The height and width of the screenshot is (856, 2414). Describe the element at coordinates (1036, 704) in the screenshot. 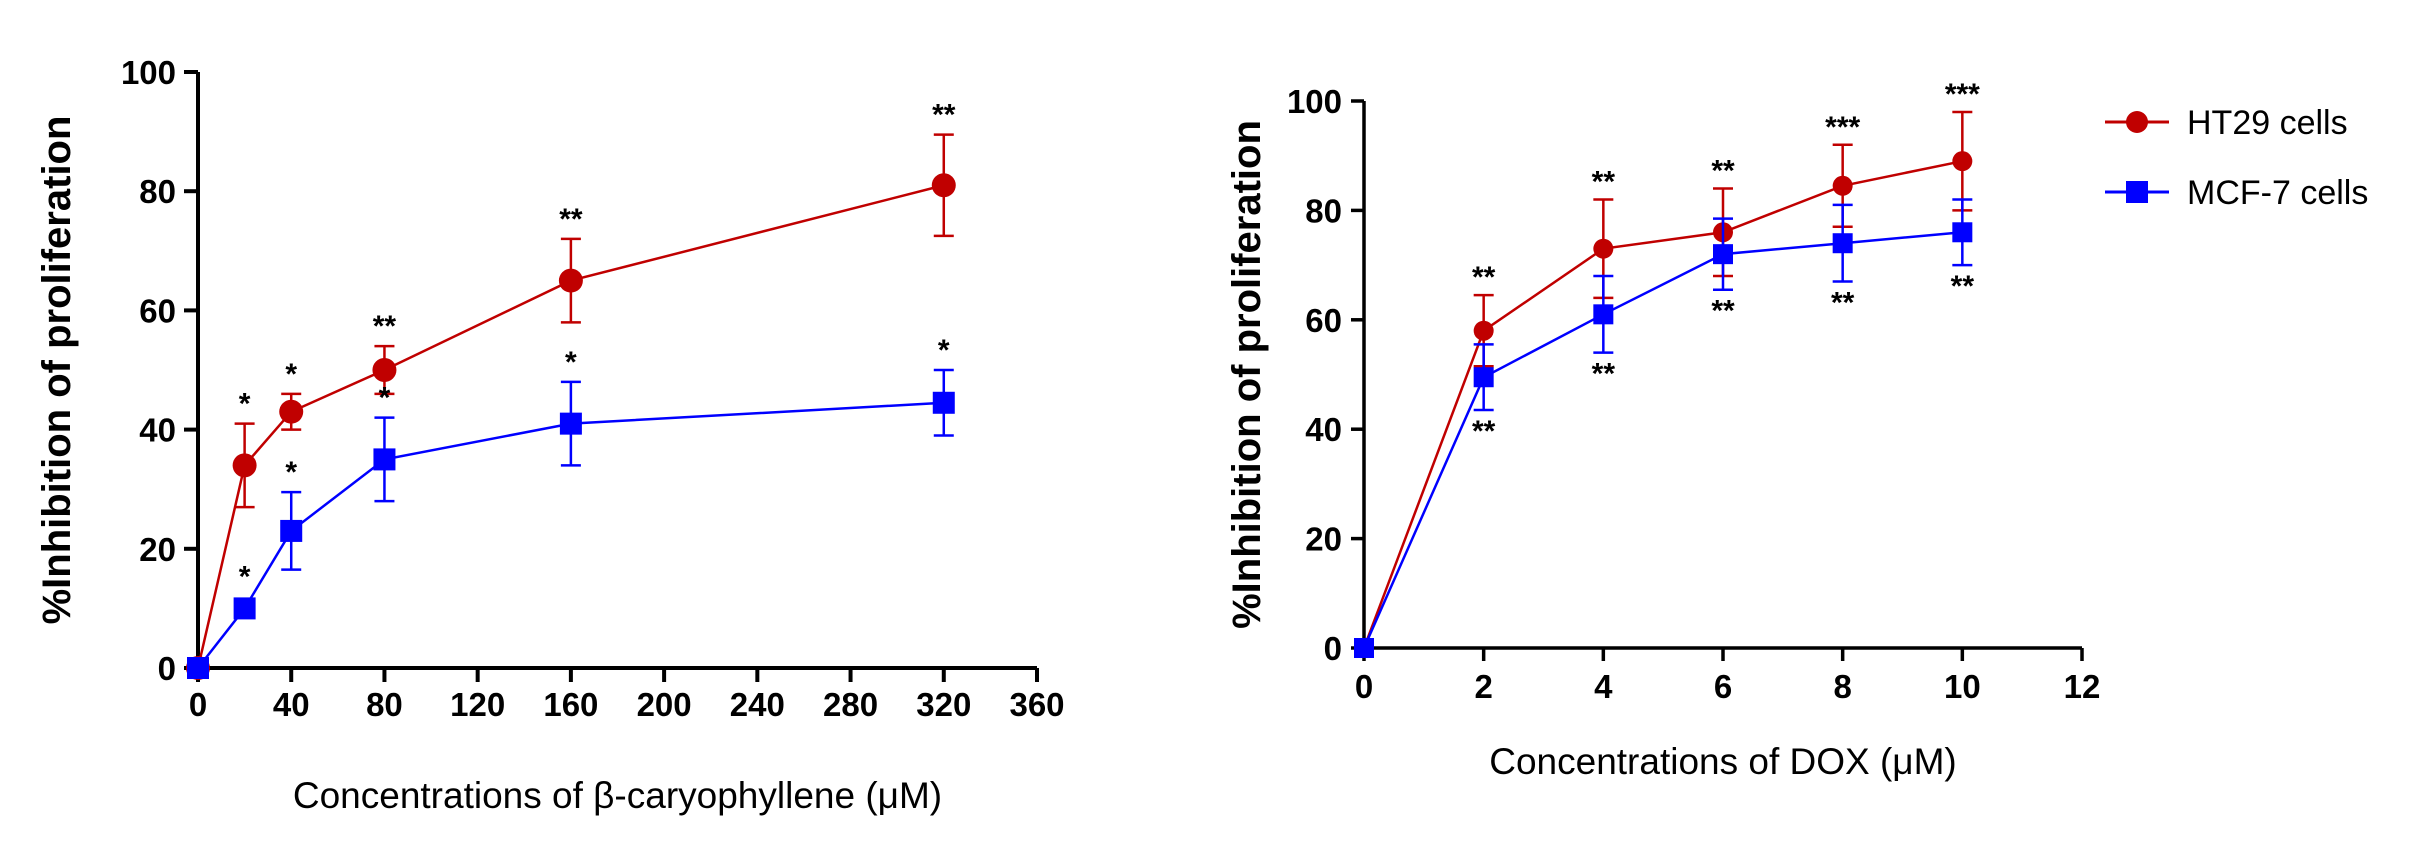

I see `x-tick-label: 360` at that location.